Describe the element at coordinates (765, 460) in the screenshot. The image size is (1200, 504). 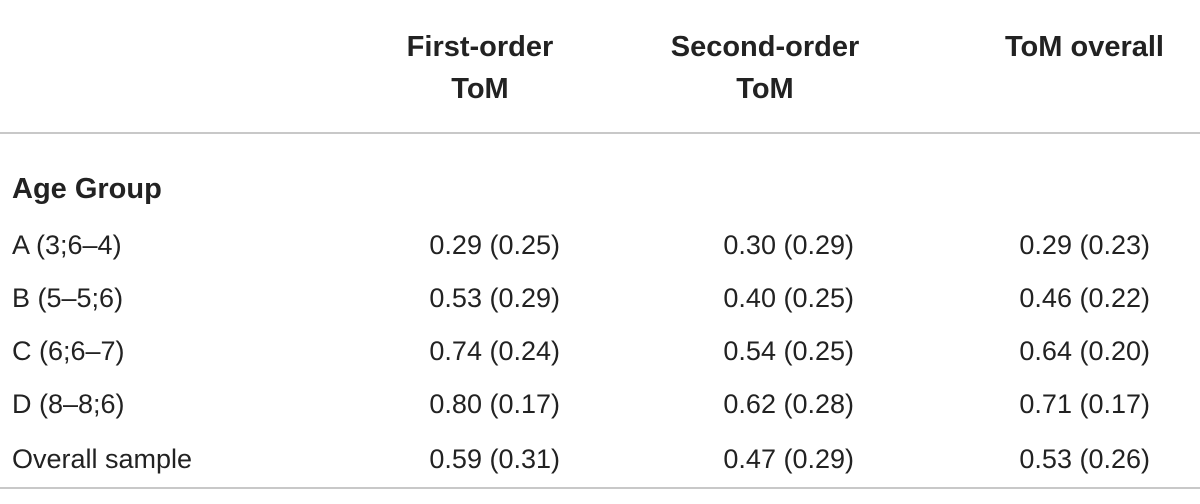
I see `second-order-value: 0.47 (0.29)` at that location.